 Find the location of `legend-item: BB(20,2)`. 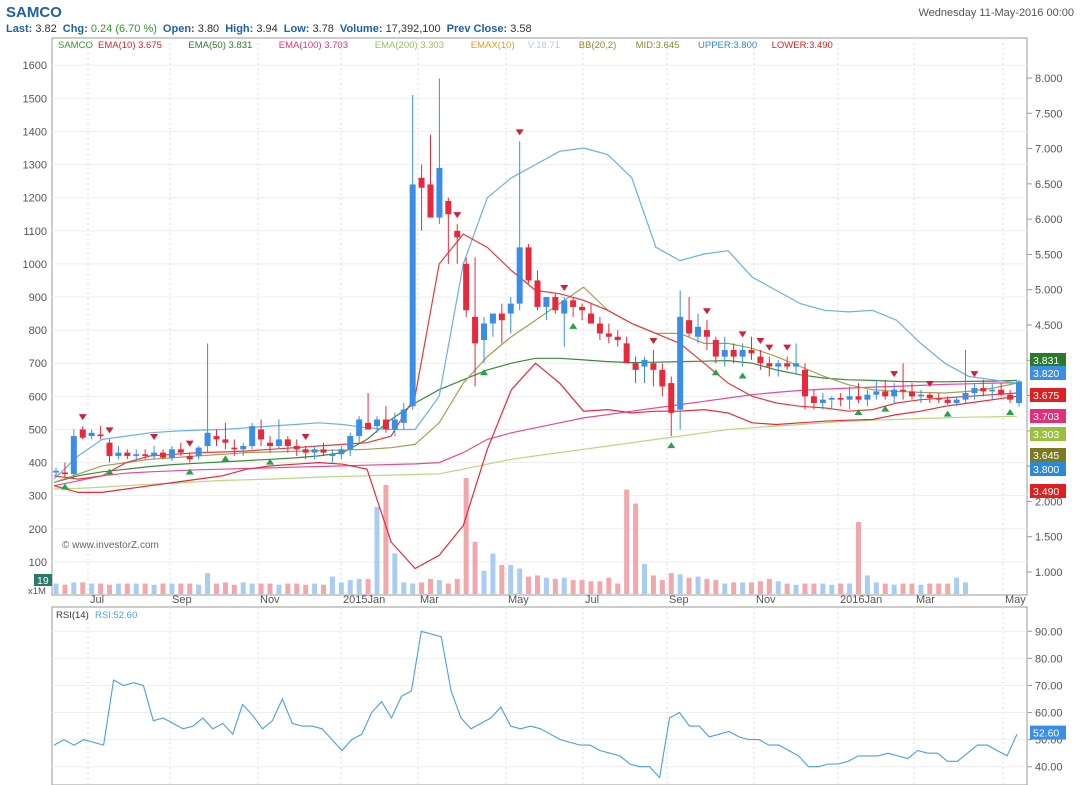

legend-item: BB(20,2) is located at coordinates (598, 45).